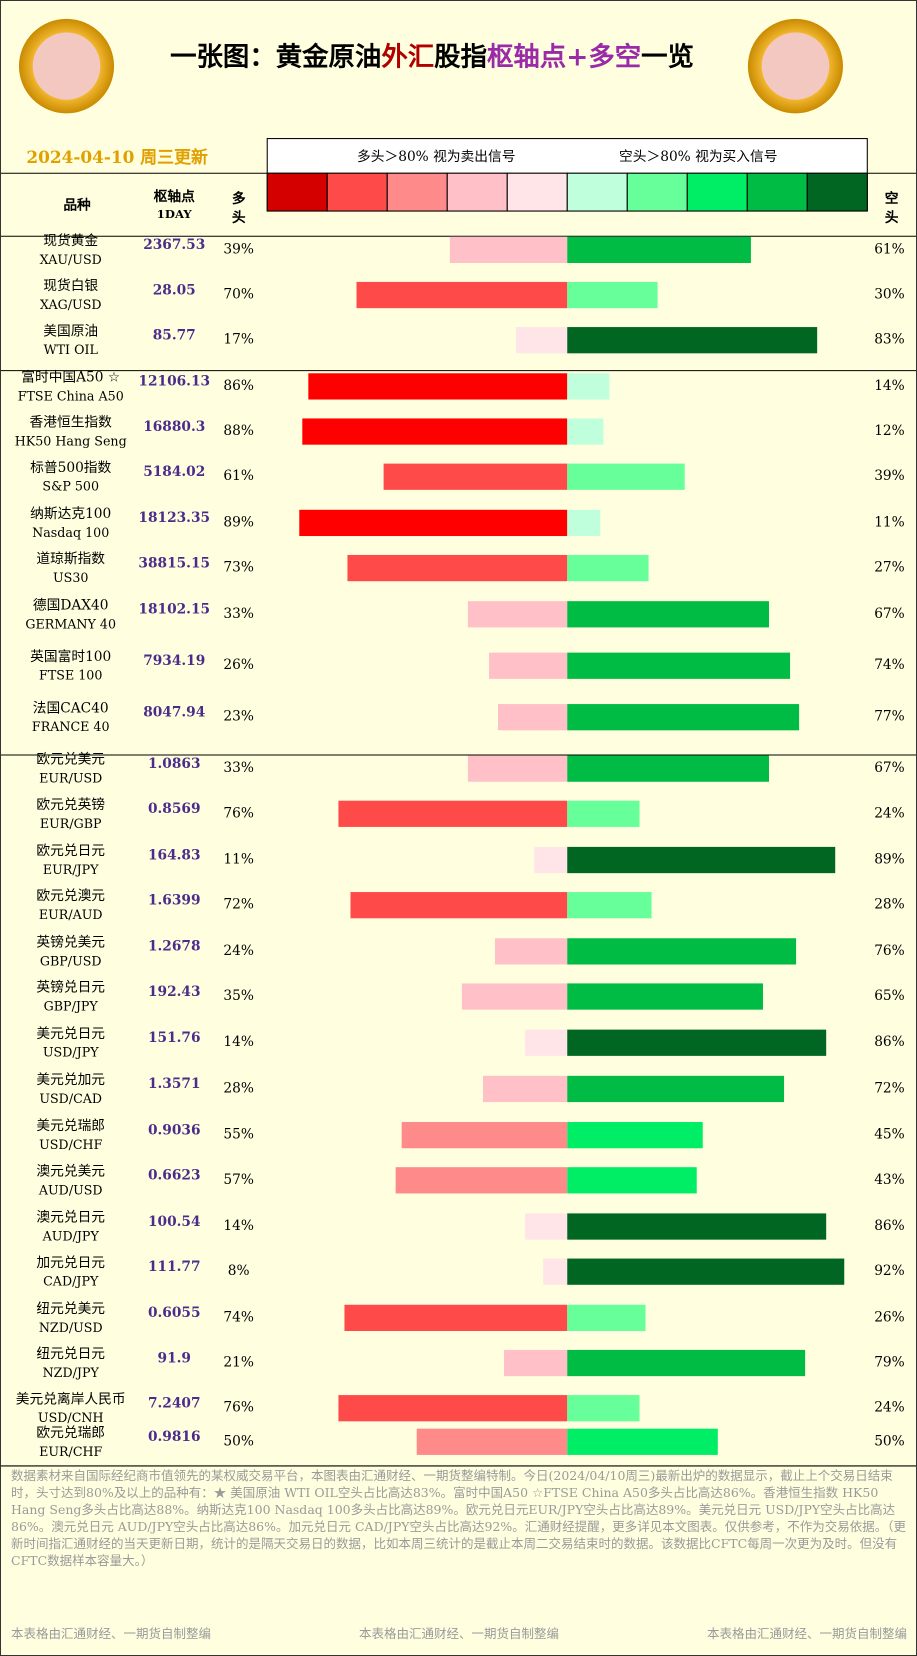  What do you see at coordinates (407, 57) in the screenshot?
I see `title-part: 外汇` at bounding box center [407, 57].